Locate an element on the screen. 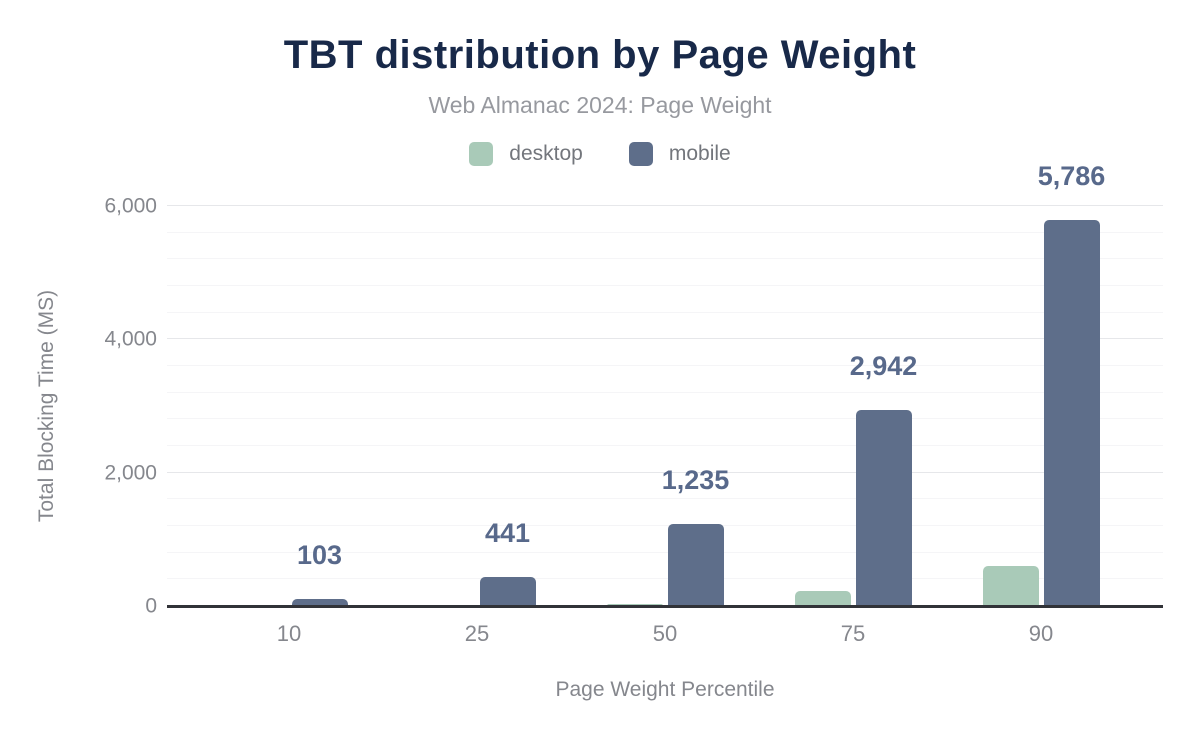 The width and height of the screenshot is (1200, 742). legend-swatch-desktop is located at coordinates (481, 154).